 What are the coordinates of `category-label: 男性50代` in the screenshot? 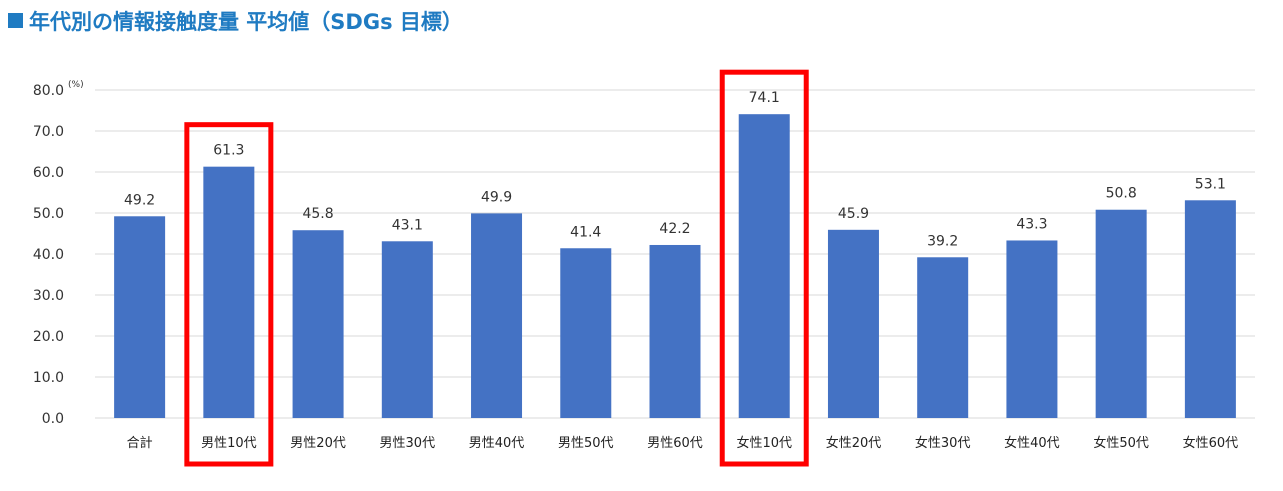 It's located at (586, 443).